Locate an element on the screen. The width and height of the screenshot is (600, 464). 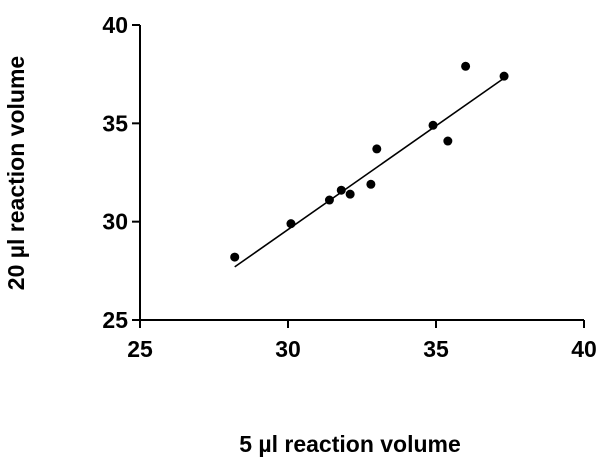
x-tick-label: 35 is located at coordinates (436, 349).